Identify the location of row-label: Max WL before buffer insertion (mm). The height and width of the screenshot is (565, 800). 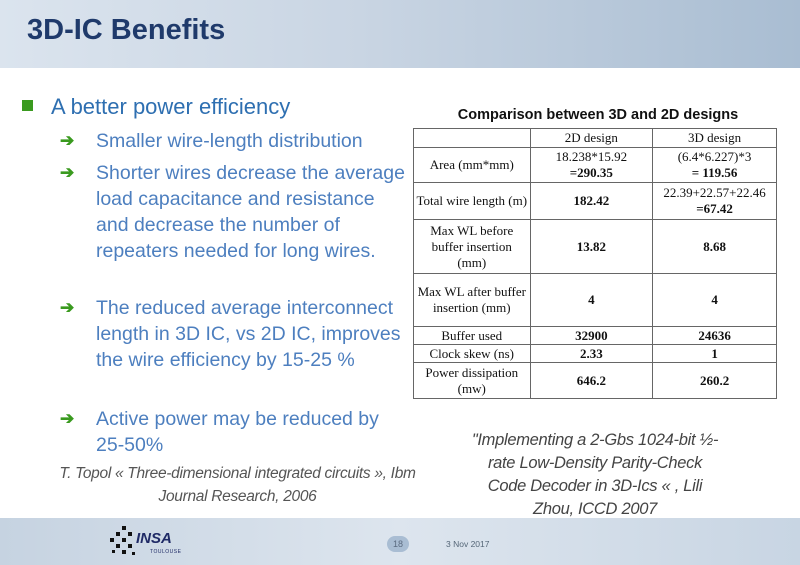
(472, 246).